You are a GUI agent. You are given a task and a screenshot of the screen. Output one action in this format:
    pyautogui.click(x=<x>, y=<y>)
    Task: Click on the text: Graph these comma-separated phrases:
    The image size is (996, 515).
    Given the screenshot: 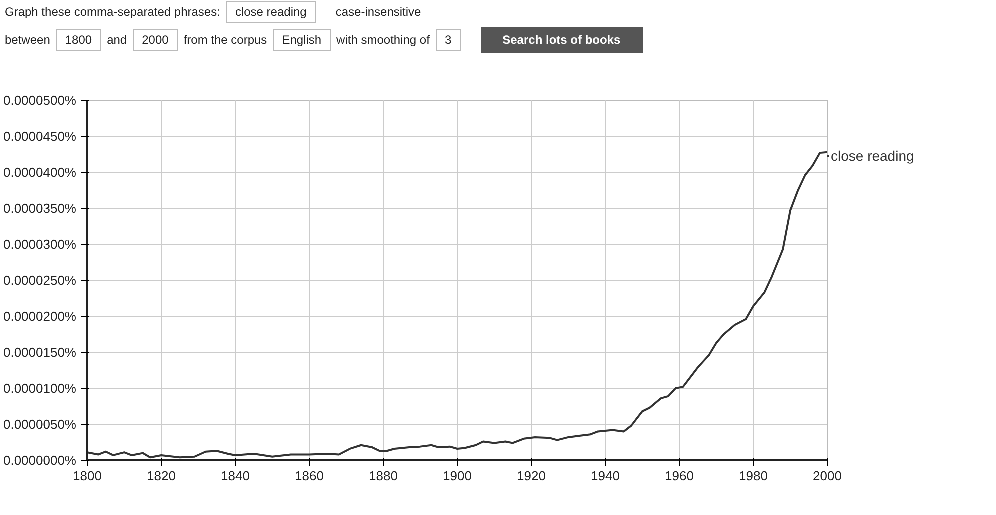 What is the action you would take?
    pyautogui.click(x=112, y=12)
    